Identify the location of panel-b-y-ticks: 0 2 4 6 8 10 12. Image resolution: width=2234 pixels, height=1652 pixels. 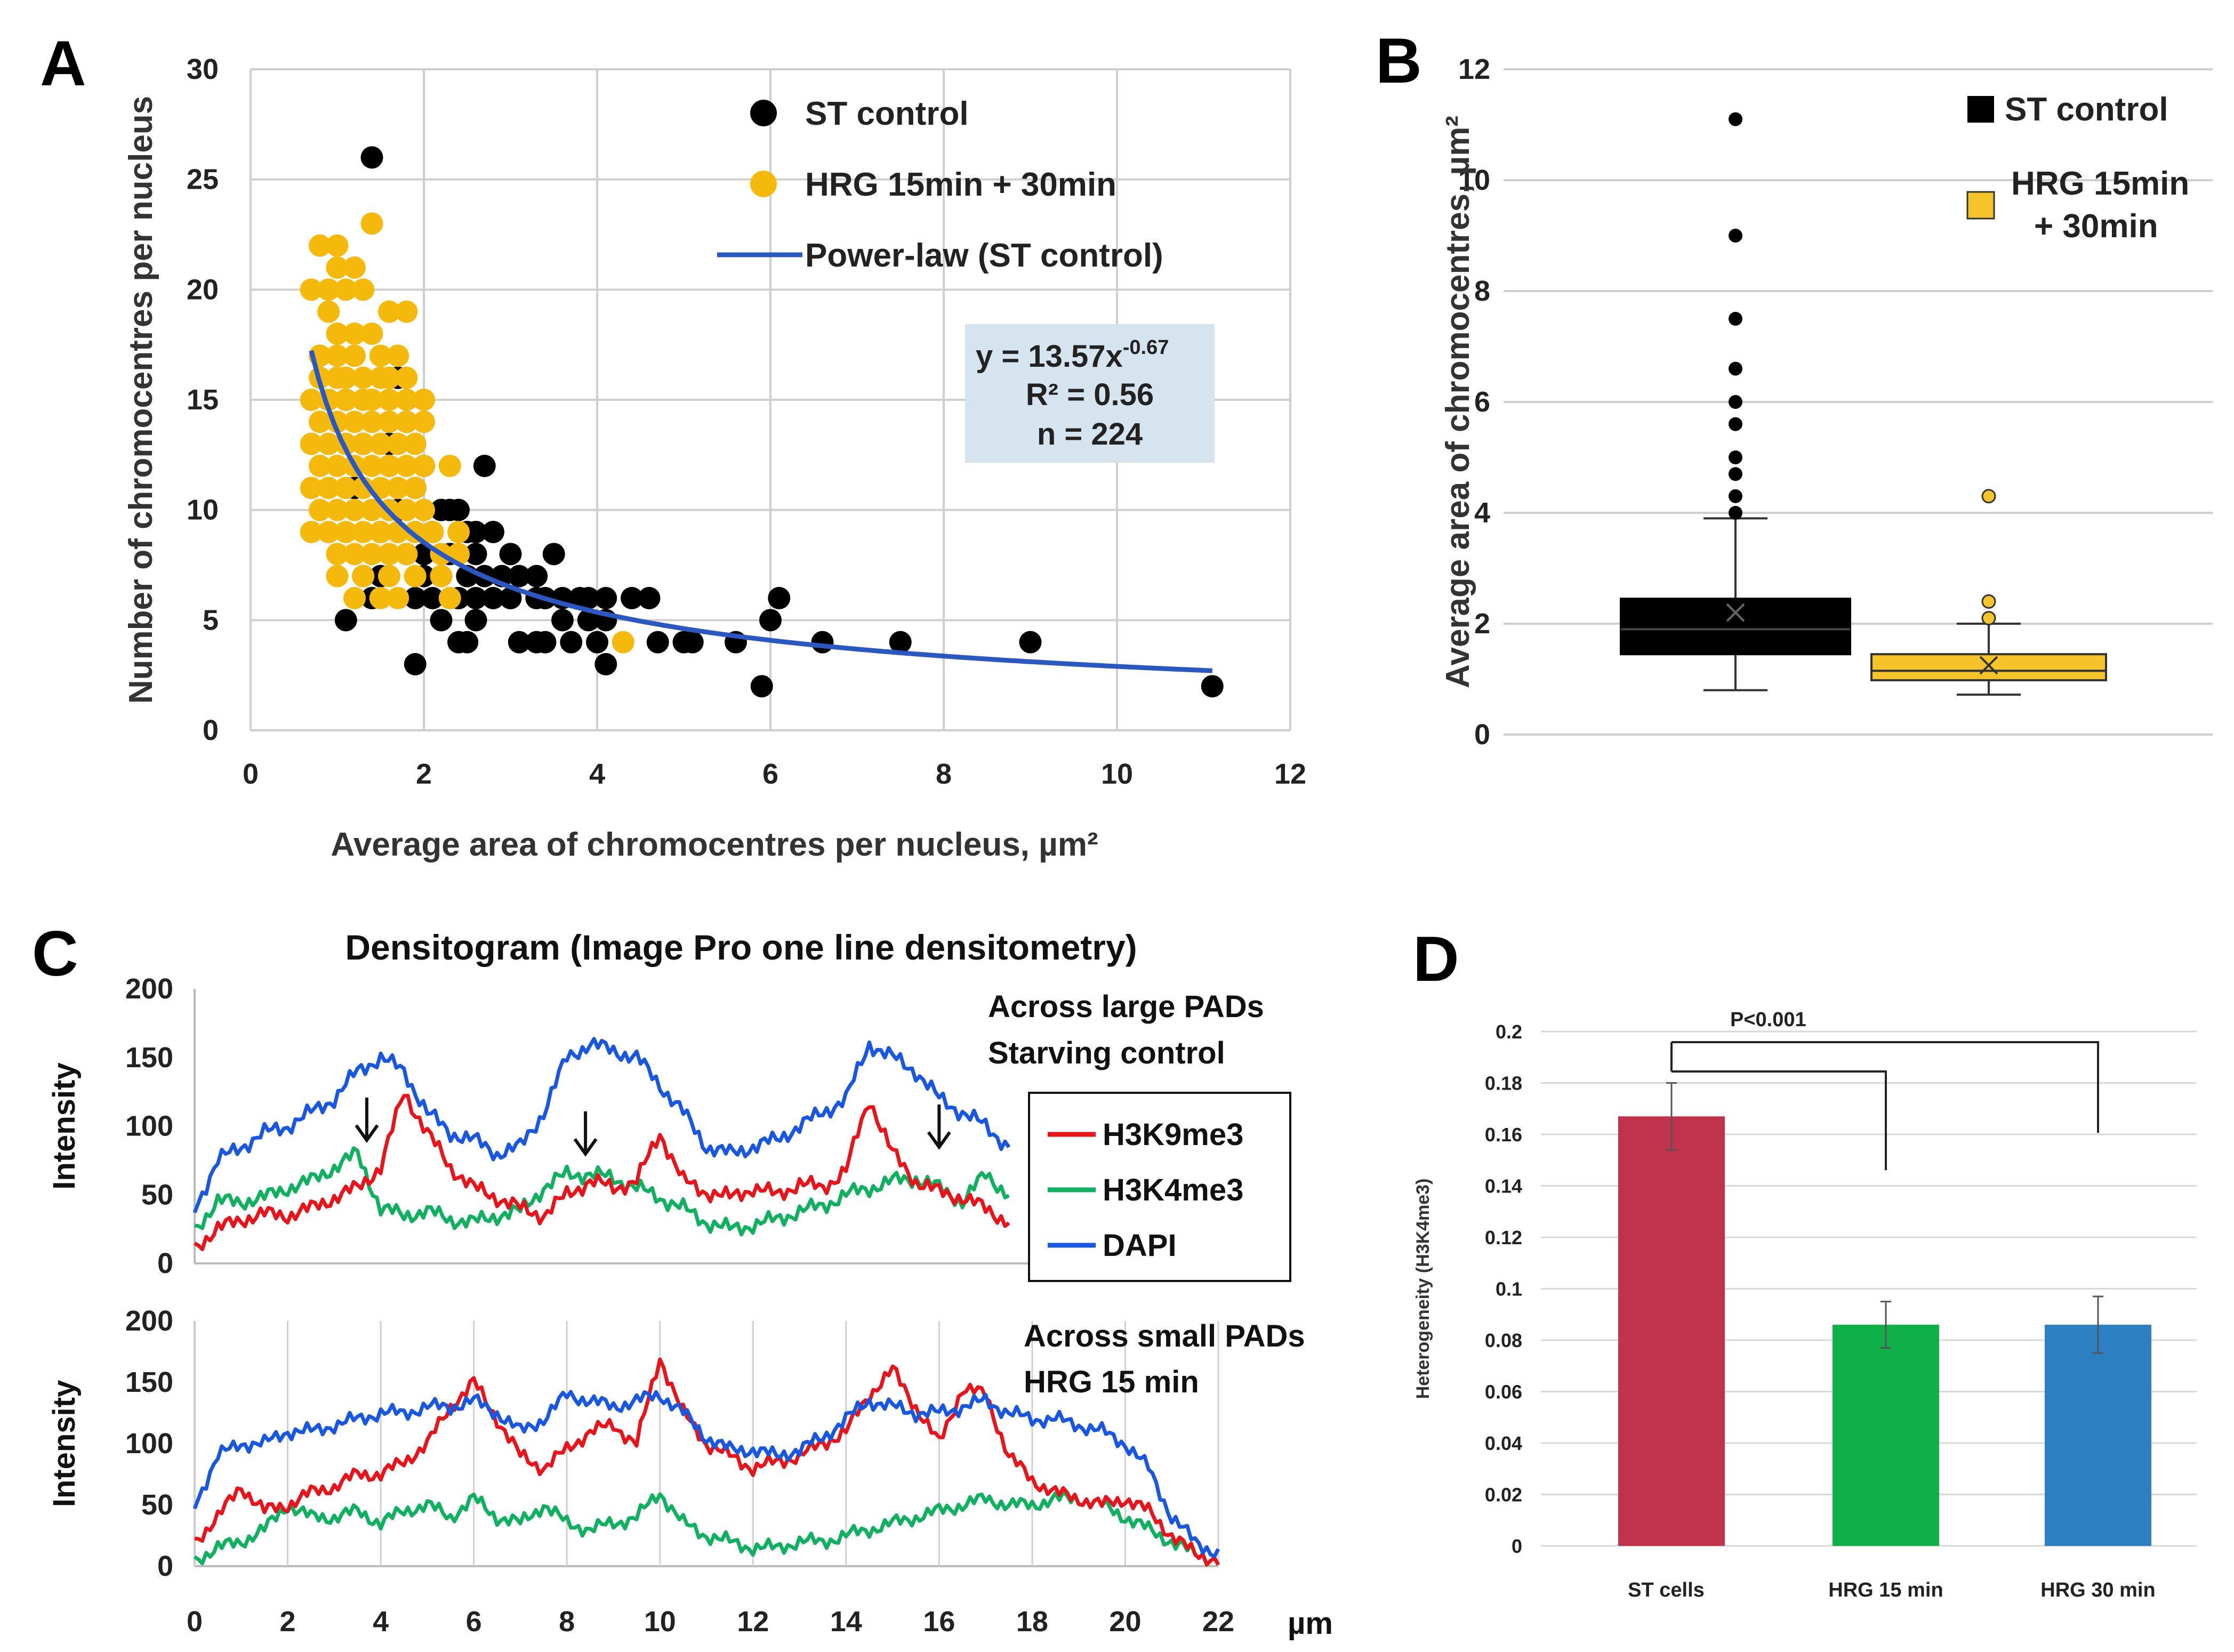
(1474, 402).